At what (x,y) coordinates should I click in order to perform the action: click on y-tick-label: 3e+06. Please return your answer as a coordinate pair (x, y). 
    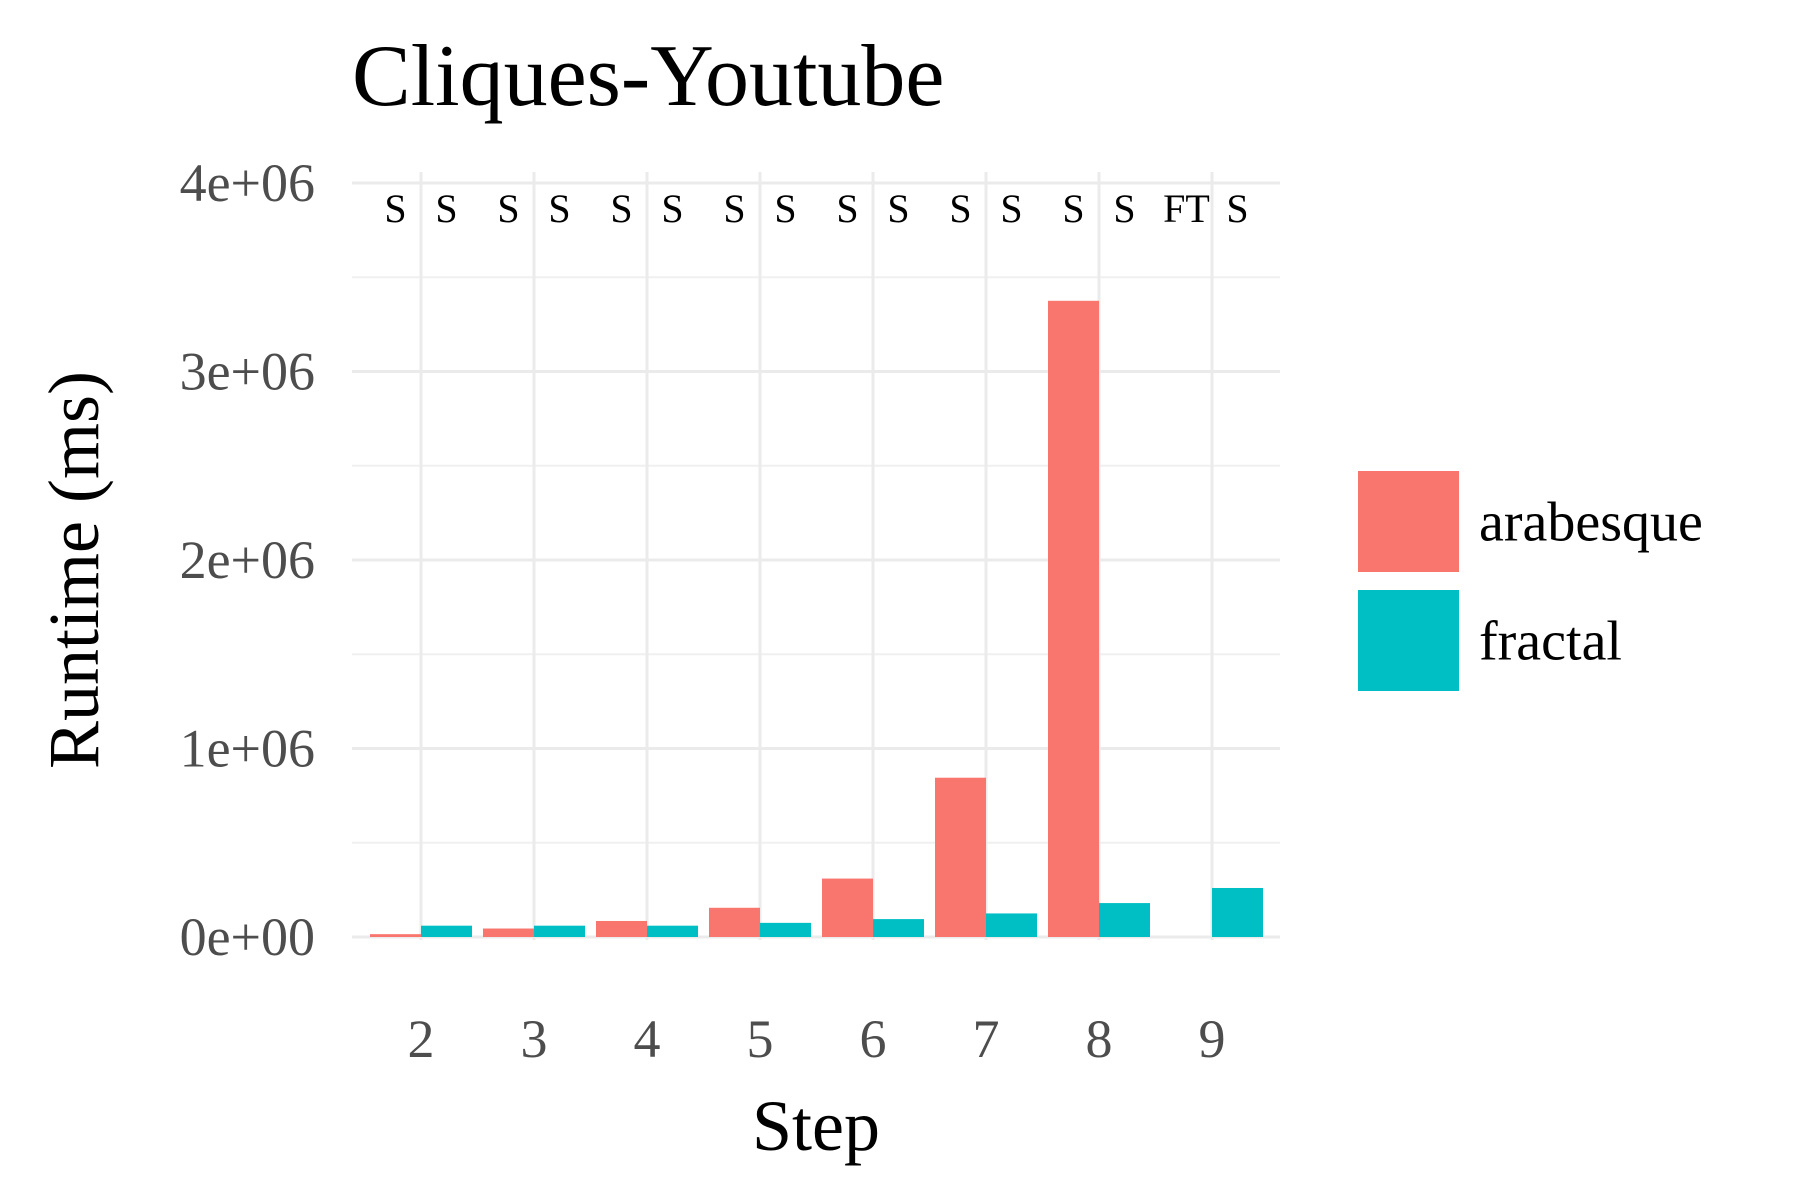
    Looking at the image, I should click on (247, 372).